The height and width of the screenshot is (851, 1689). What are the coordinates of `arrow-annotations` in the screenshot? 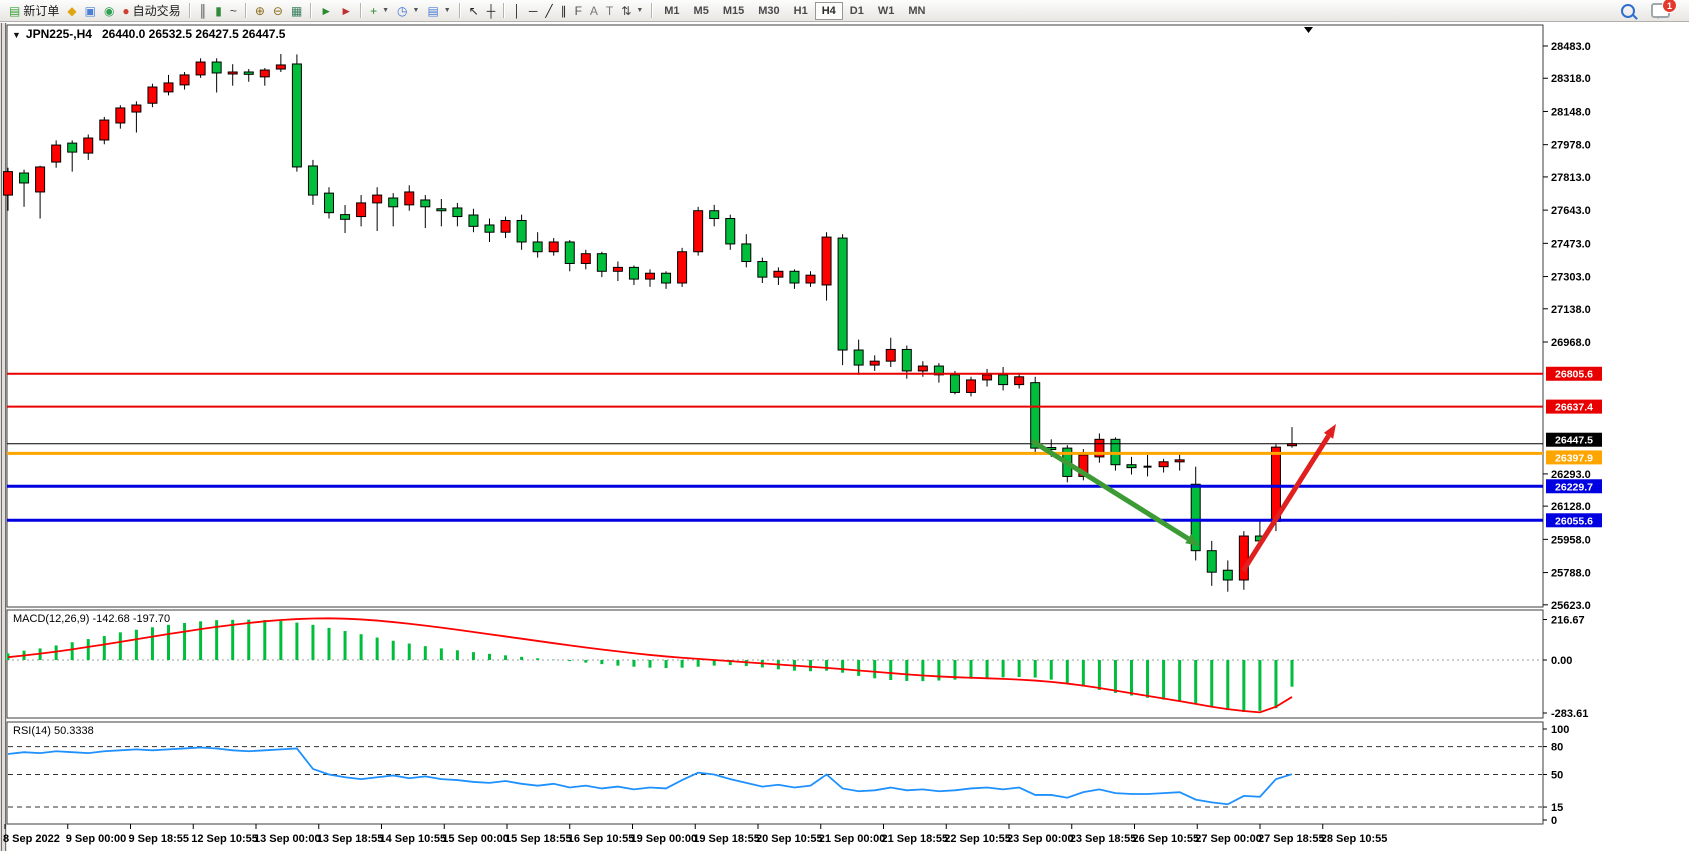 It's located at (1183, 498).